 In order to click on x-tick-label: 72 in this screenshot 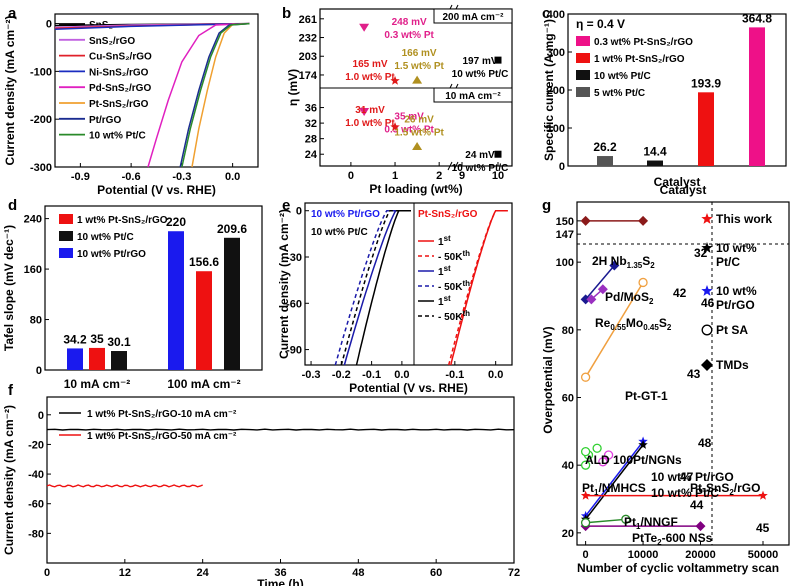, I will do `click(514, 573)`.